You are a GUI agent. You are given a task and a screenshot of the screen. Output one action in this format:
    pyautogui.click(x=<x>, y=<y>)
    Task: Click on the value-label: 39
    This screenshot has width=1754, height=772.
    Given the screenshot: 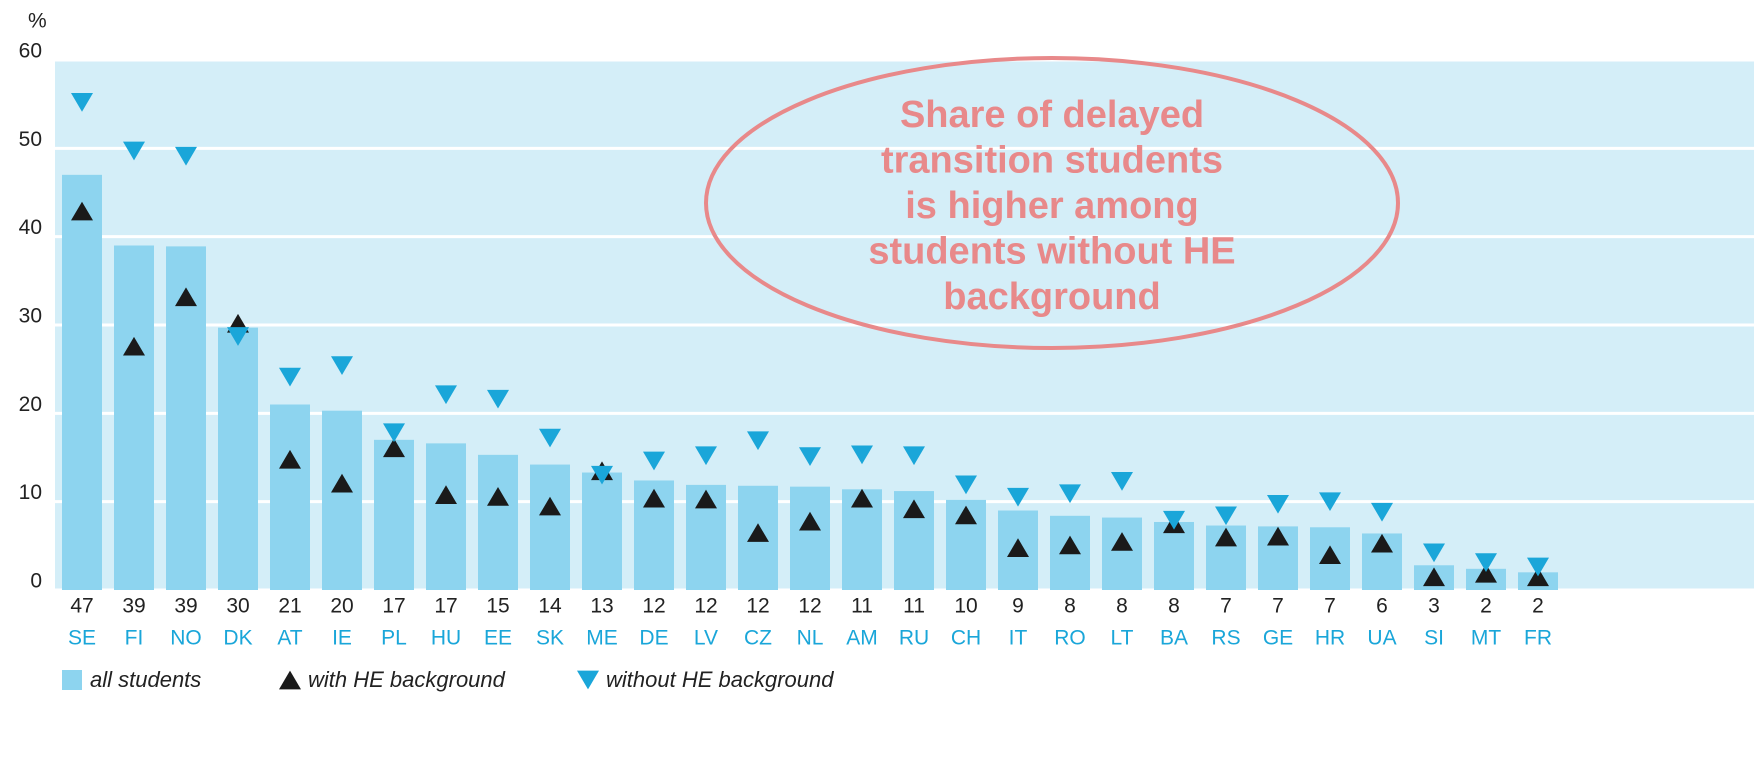 What is the action you would take?
    pyautogui.click(x=185, y=606)
    